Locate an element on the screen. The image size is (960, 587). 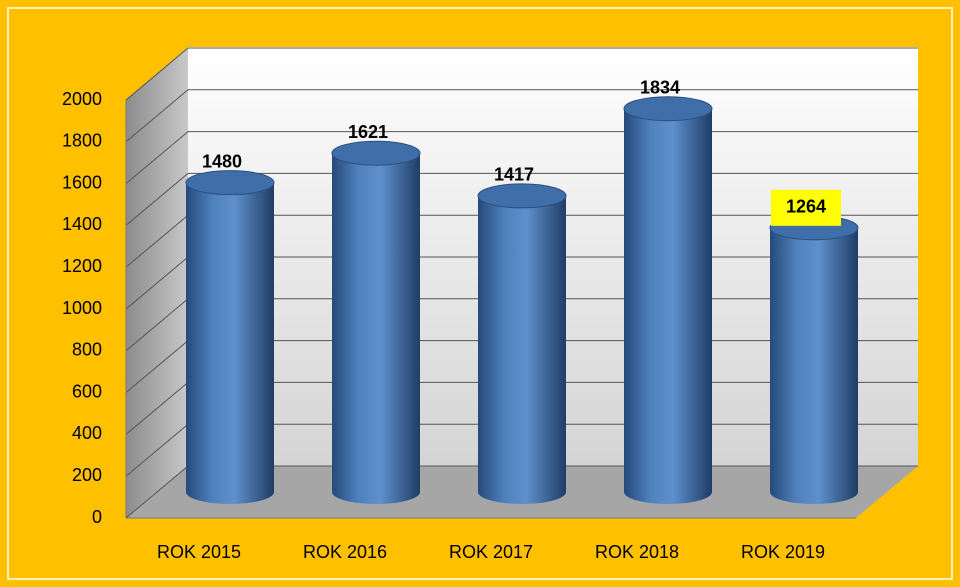
y-tick-label: 400 is located at coordinates (87, 433).